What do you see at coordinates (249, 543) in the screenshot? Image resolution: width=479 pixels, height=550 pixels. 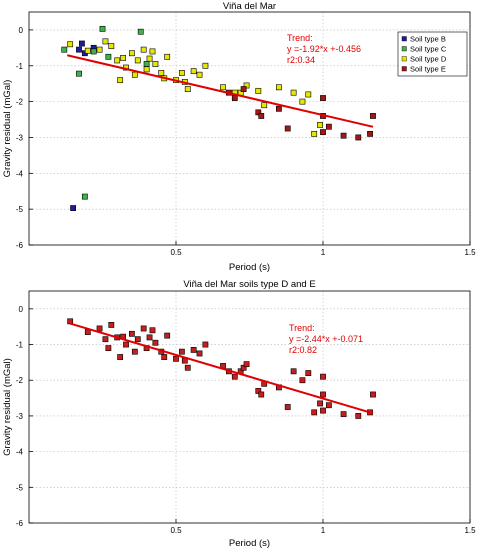 I see `x-axis-label: Period (s)` at bounding box center [249, 543].